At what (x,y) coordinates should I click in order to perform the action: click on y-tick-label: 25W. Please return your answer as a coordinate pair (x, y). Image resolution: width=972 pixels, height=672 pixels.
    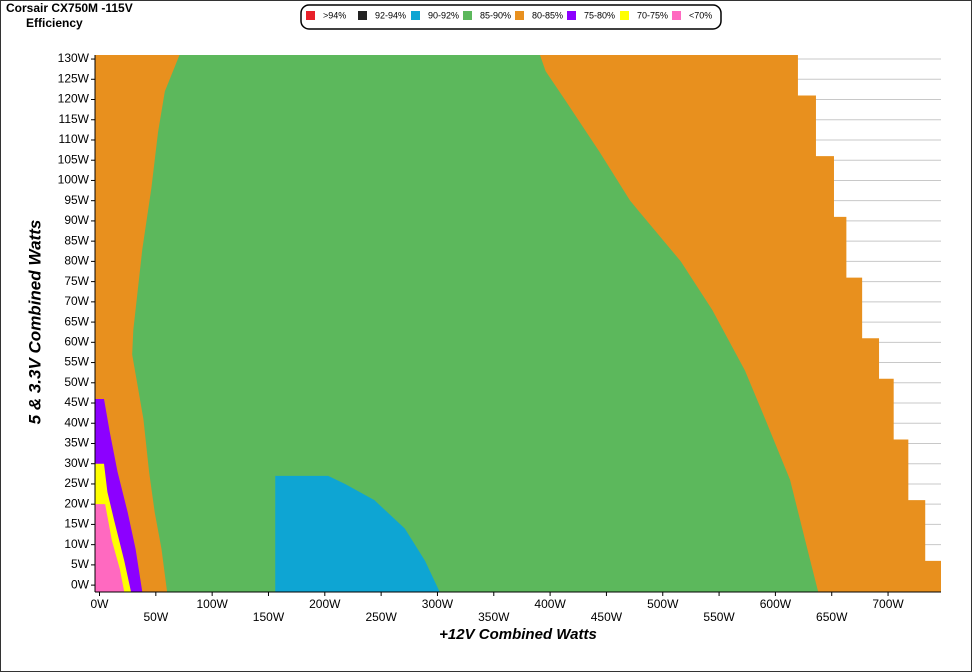
    Looking at the image, I should click on (76, 483).